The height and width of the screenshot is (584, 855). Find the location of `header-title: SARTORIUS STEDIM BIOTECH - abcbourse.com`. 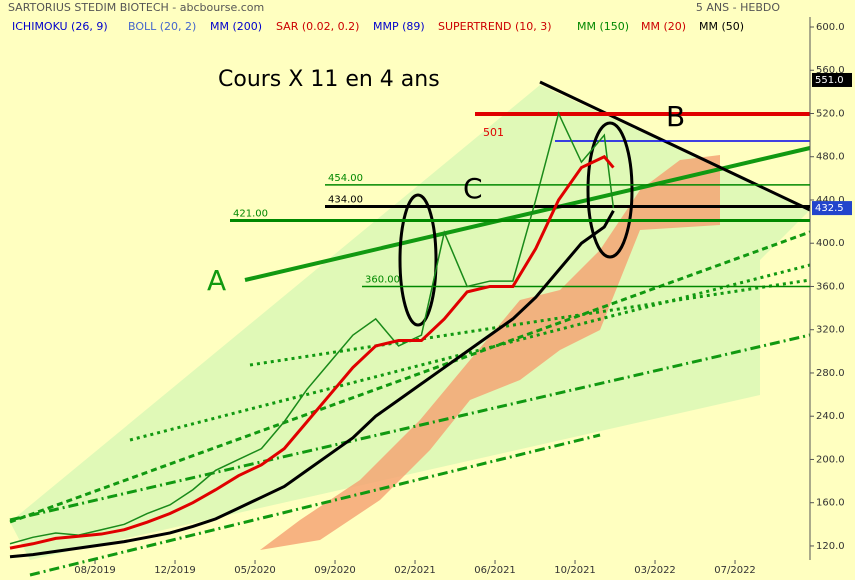

header-title: SARTORIUS STEDIM BIOTECH - abcbourse.com is located at coordinates (136, 7).